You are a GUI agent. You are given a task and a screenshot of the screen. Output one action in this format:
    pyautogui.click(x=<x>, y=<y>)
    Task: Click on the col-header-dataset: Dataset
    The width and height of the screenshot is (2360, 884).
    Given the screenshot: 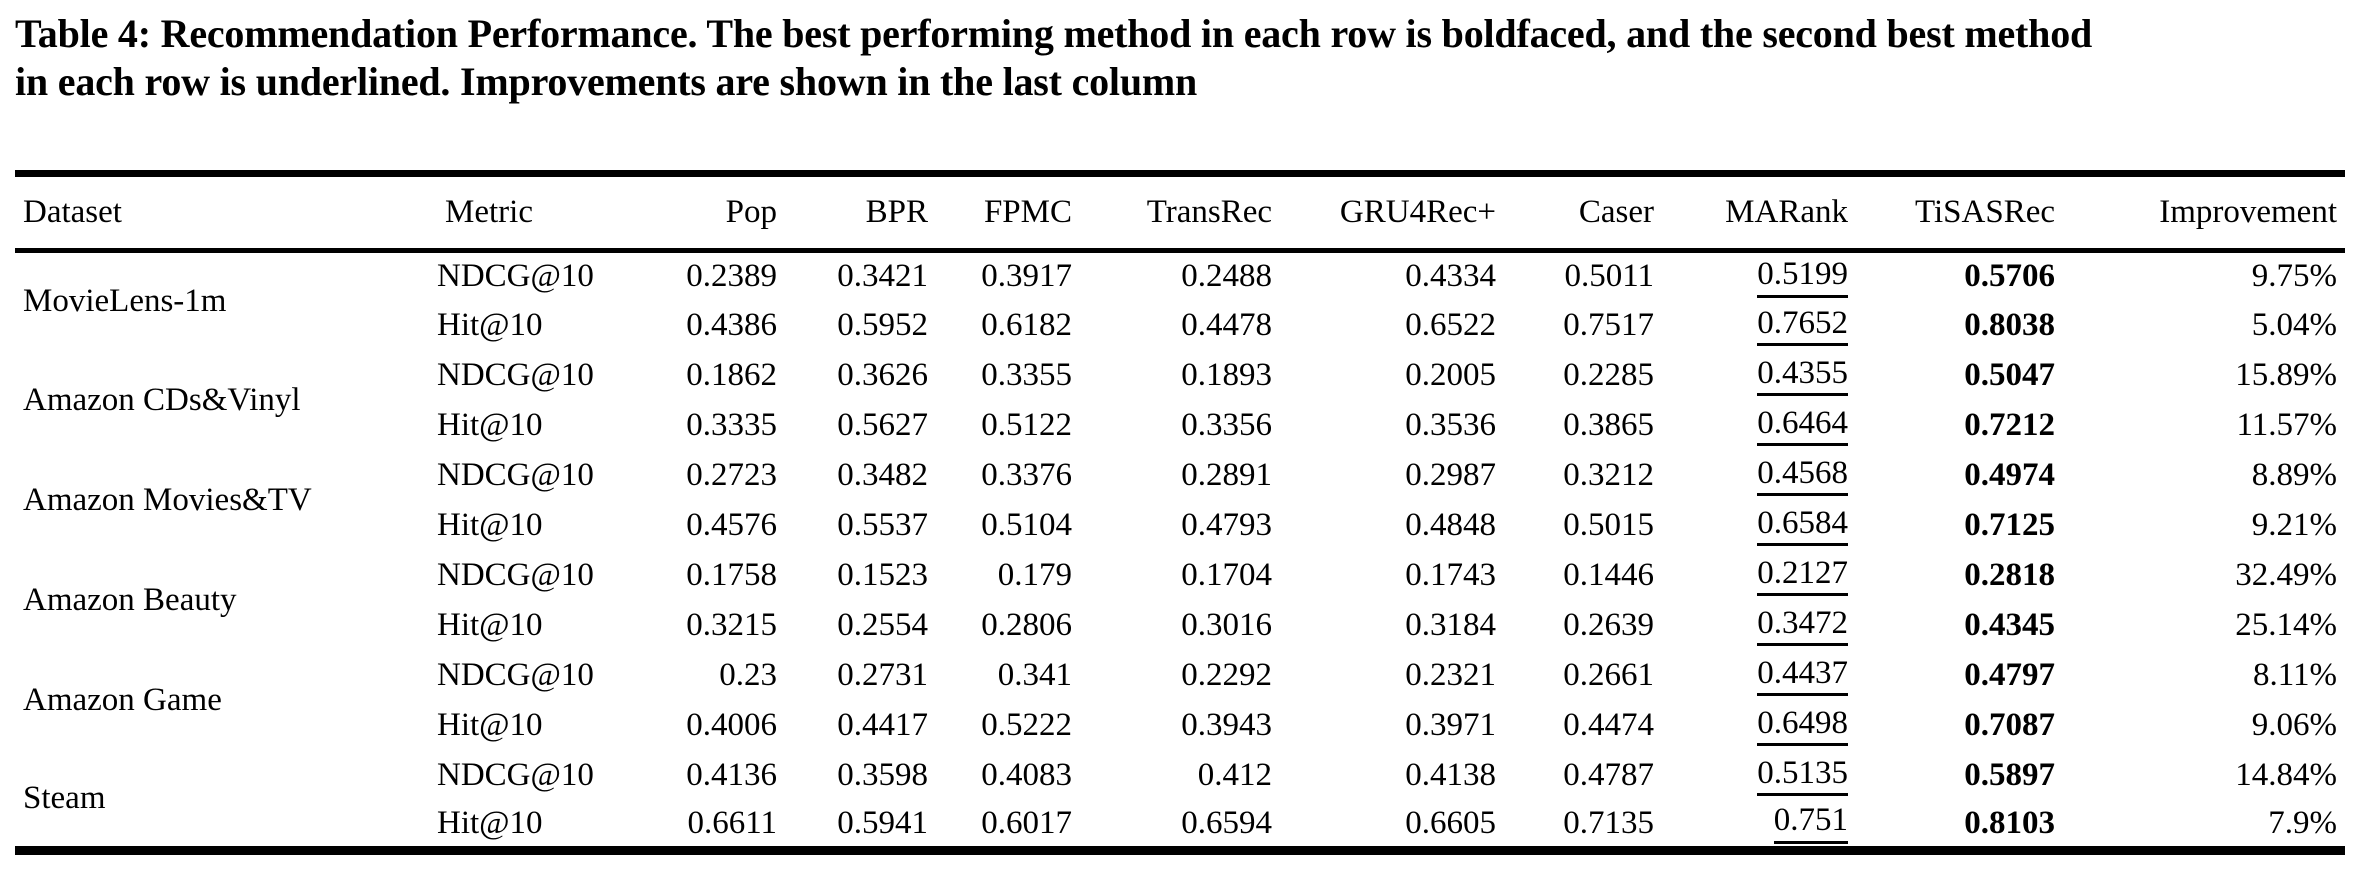 What is the action you would take?
    pyautogui.click(x=72, y=212)
    